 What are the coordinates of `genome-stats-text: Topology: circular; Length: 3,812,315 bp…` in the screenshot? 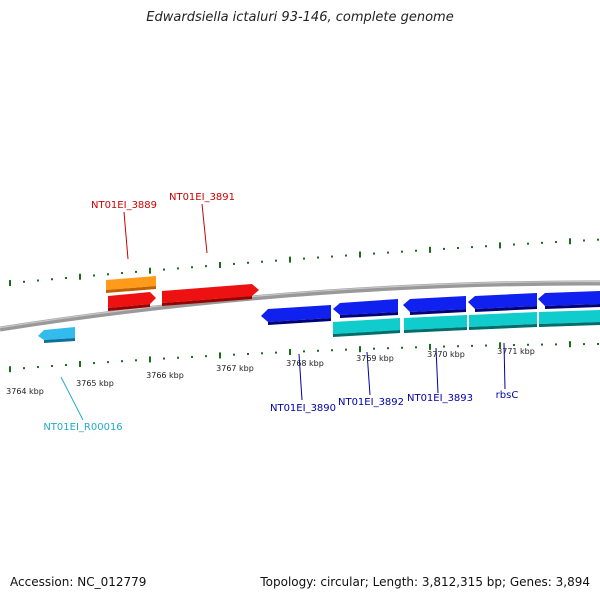 It's located at (425, 582).